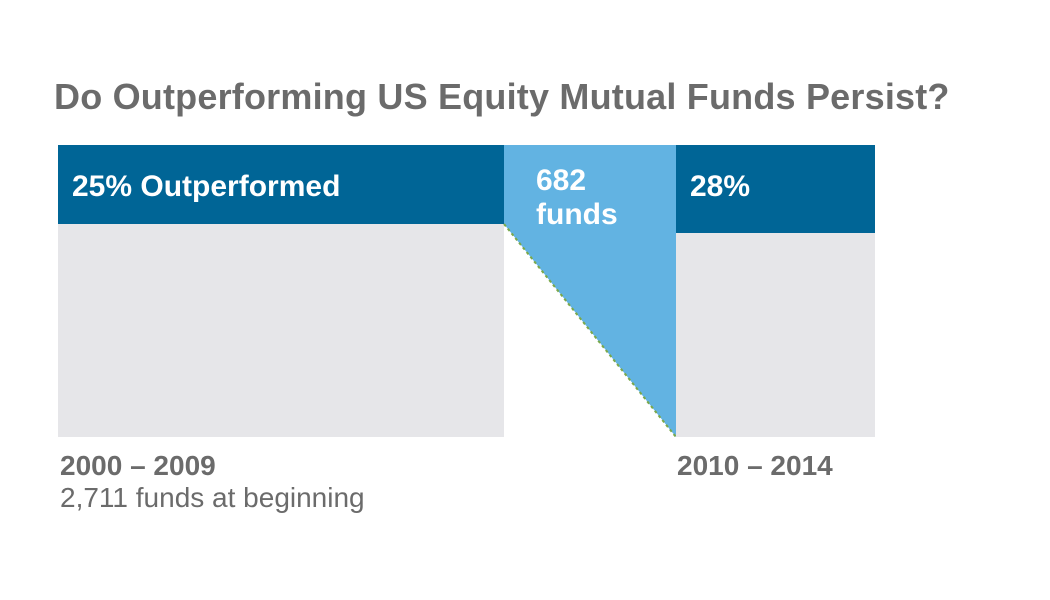  What do you see at coordinates (138, 465) in the screenshot?
I see `period1-label: 2000 – 2009` at bounding box center [138, 465].